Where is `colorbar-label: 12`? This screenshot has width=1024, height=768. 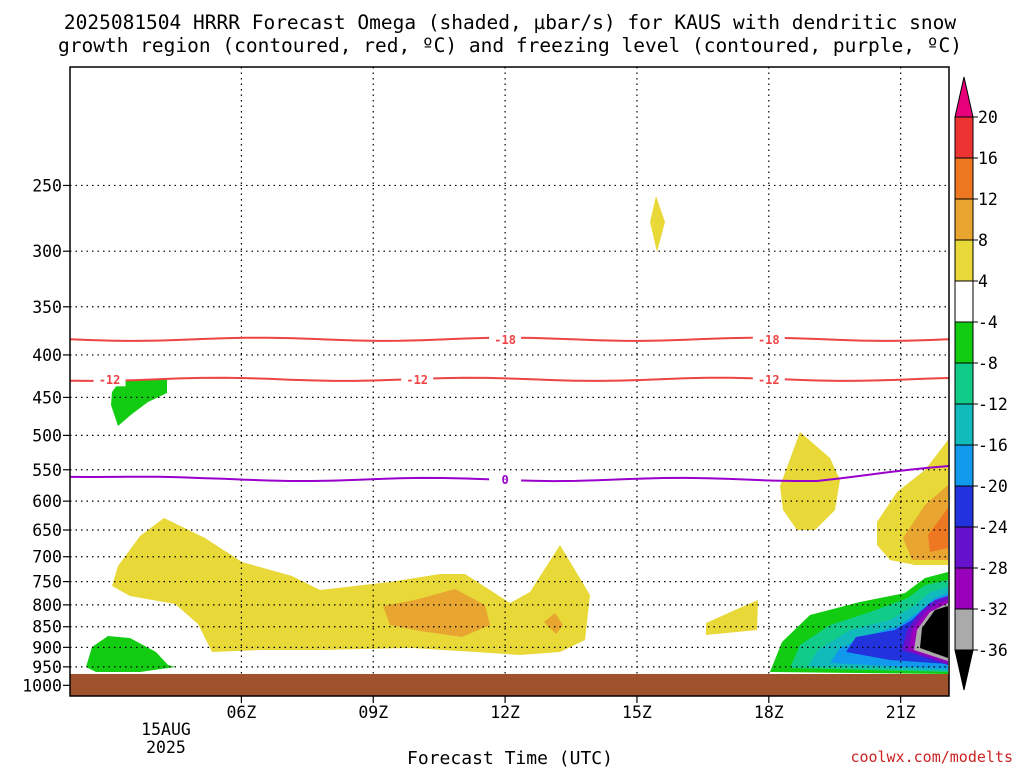
colorbar-label: 12 is located at coordinates (988, 199).